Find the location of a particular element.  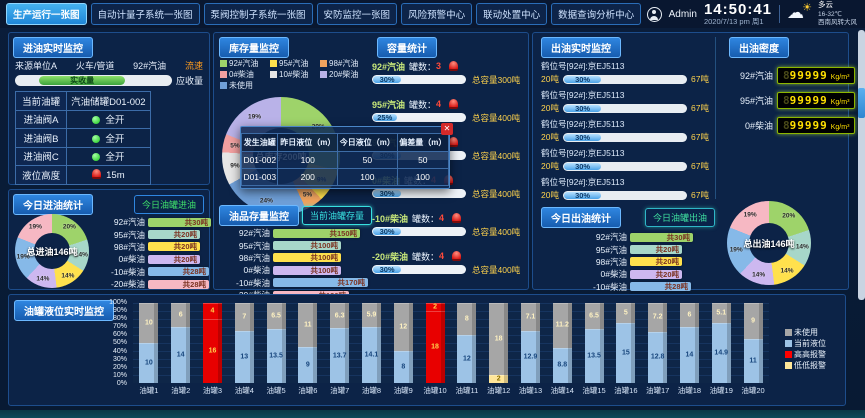

tank-legend-row: 当前液位 is located at coordinates (805, 343).